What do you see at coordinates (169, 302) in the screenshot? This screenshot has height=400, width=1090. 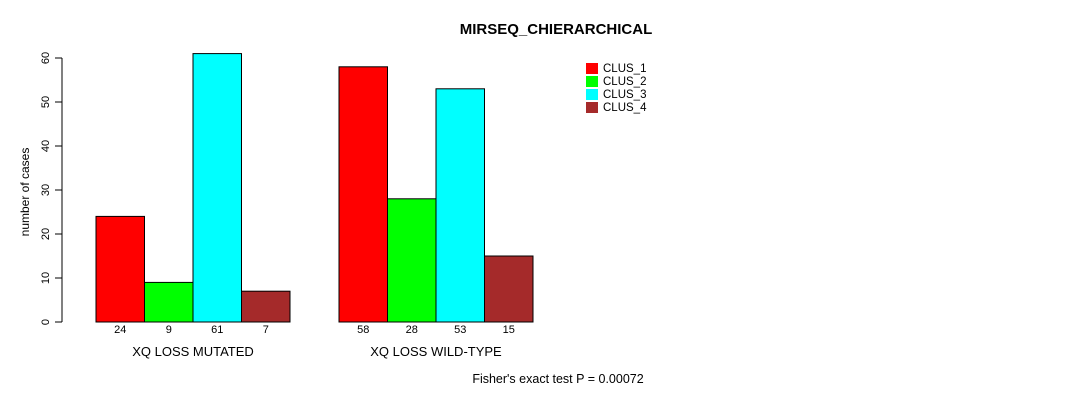 I see `bar-clus_2-xq-loss-mutated` at bounding box center [169, 302].